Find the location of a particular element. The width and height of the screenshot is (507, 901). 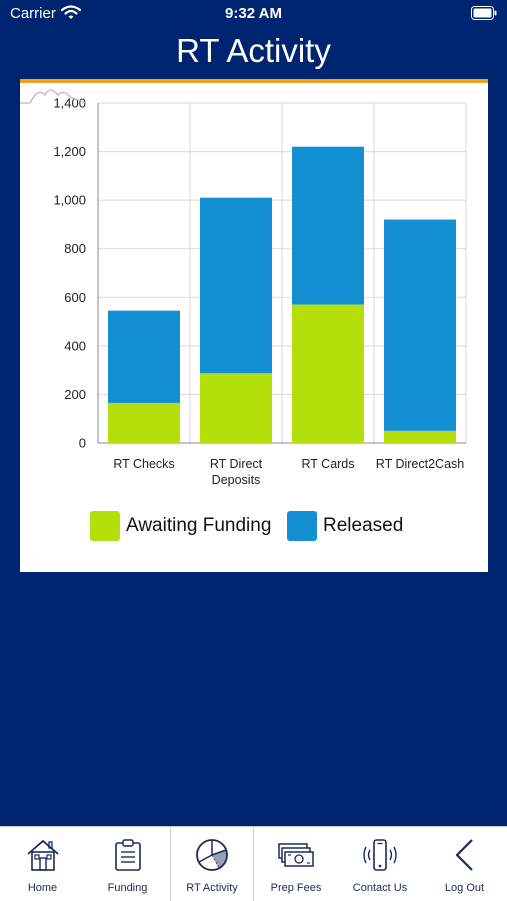

tab-label-home: Home is located at coordinates (42, 888).